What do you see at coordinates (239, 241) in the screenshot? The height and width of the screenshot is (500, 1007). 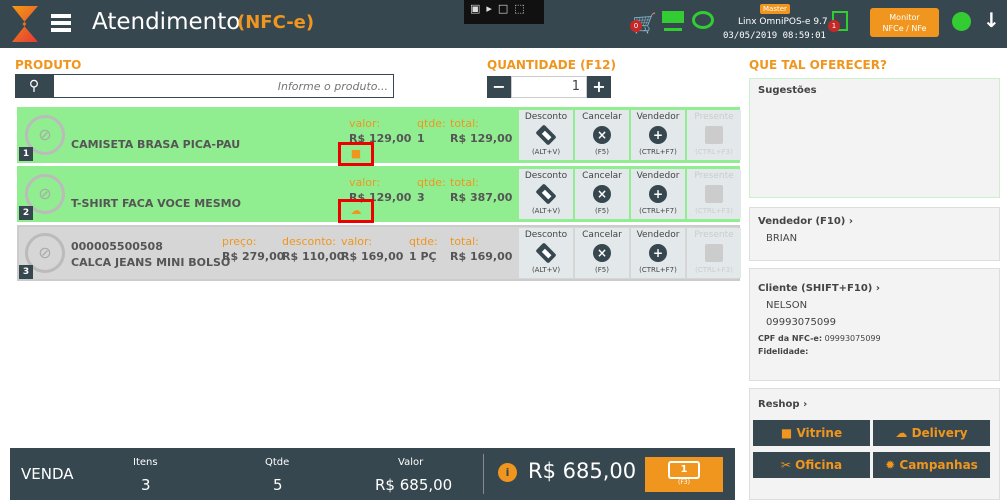 I see `preco-label: preço:` at bounding box center [239, 241].